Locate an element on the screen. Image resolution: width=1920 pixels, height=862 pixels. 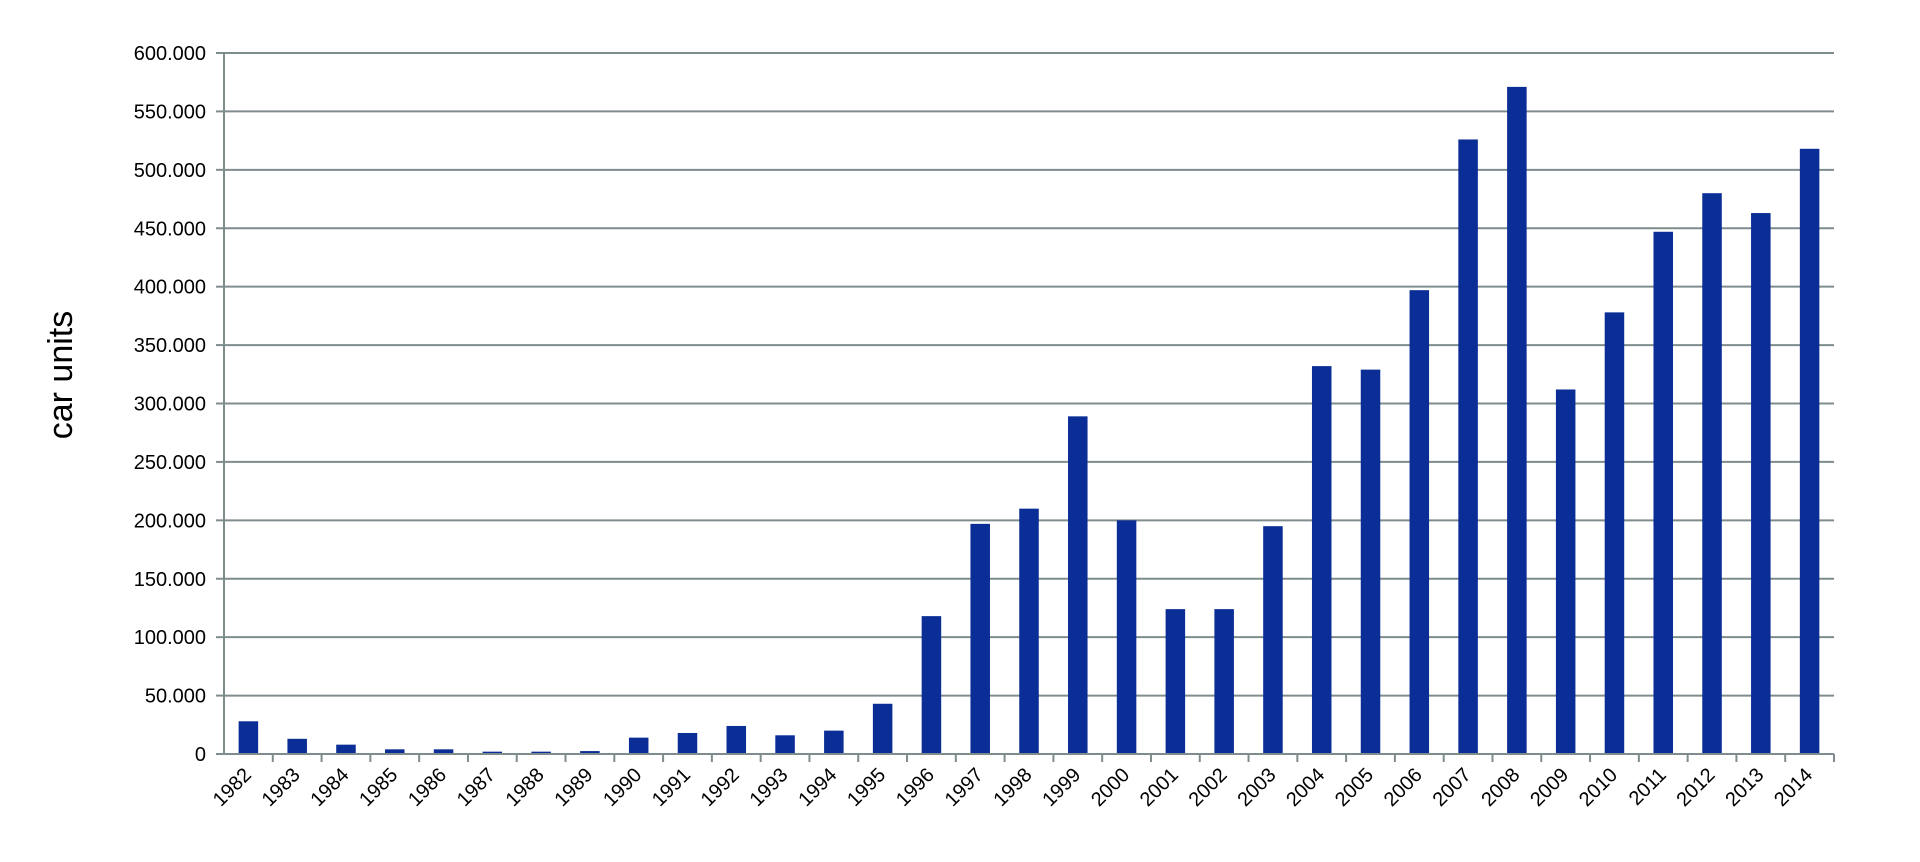
y-tick-label: 50.000 is located at coordinates (175, 697).